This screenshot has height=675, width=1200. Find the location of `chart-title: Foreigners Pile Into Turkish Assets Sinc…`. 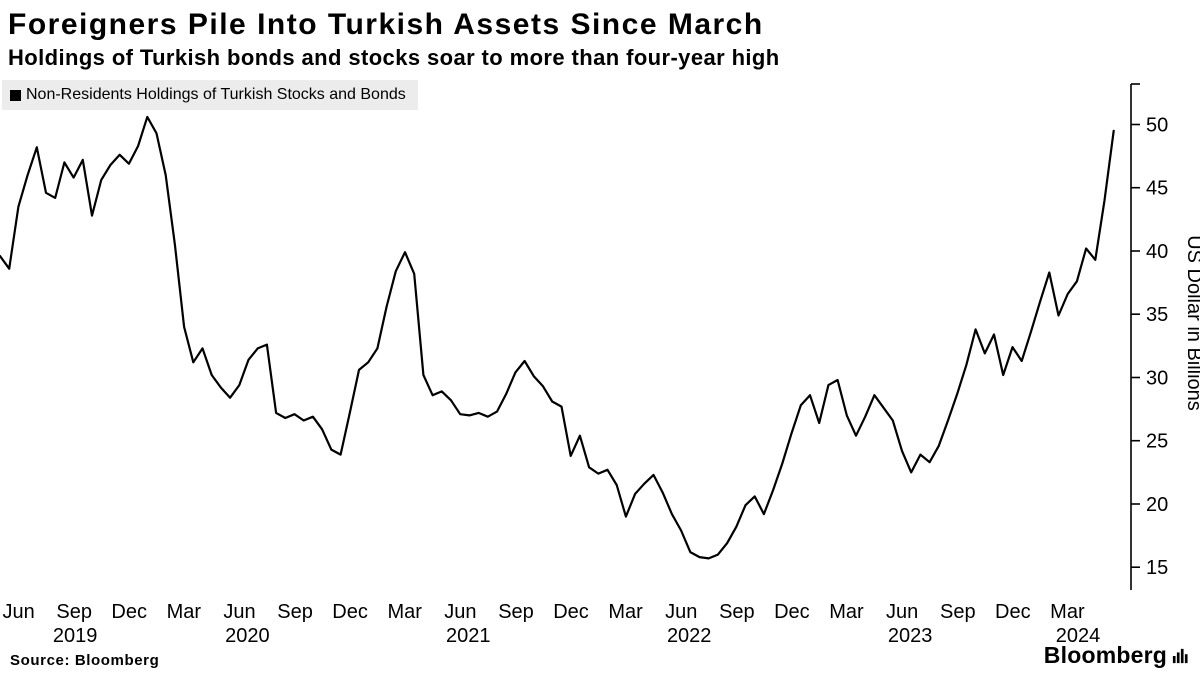

chart-title: Foreigners Pile Into Turkish Assets Sinc… is located at coordinates (386, 24).